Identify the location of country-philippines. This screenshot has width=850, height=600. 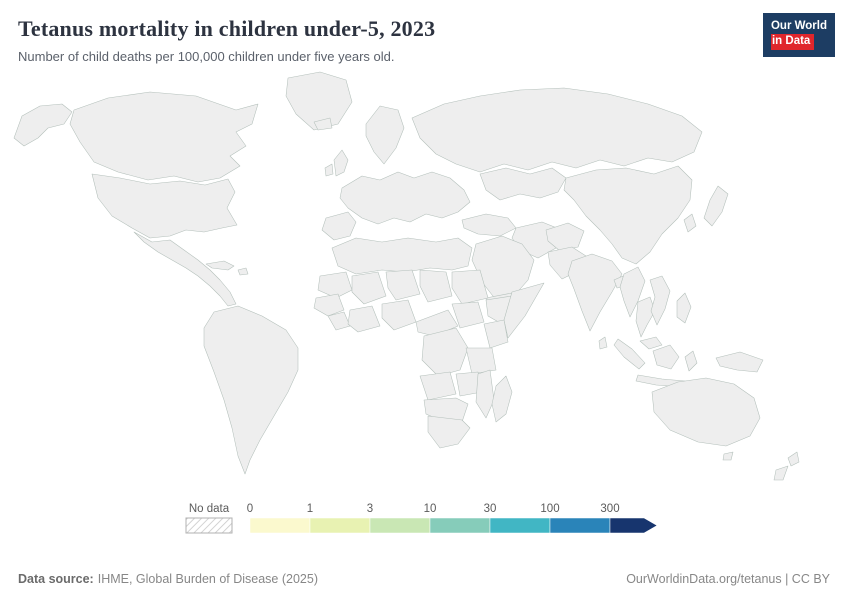
(684, 308).